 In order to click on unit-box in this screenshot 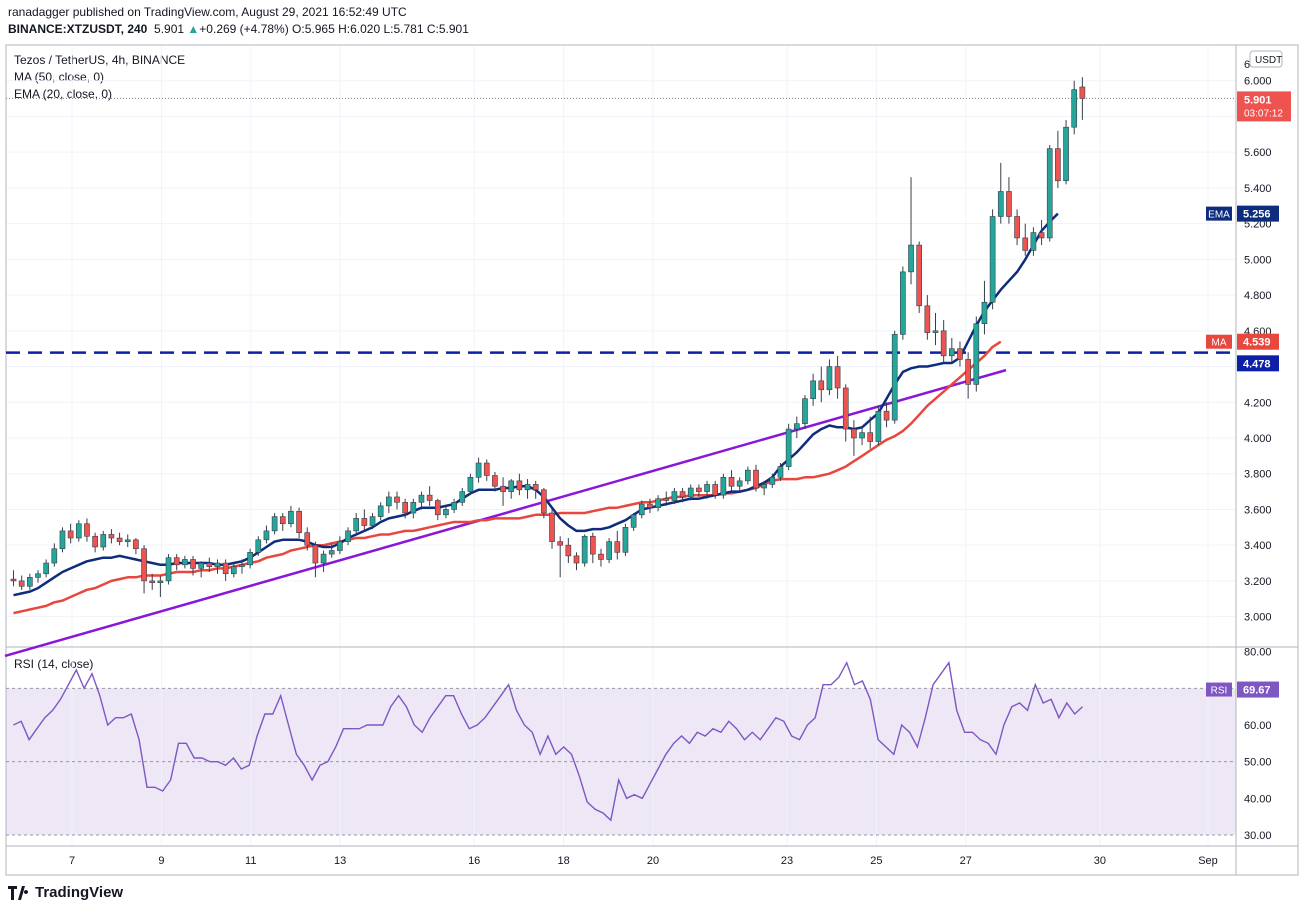, I will do `click(1266, 59)`.